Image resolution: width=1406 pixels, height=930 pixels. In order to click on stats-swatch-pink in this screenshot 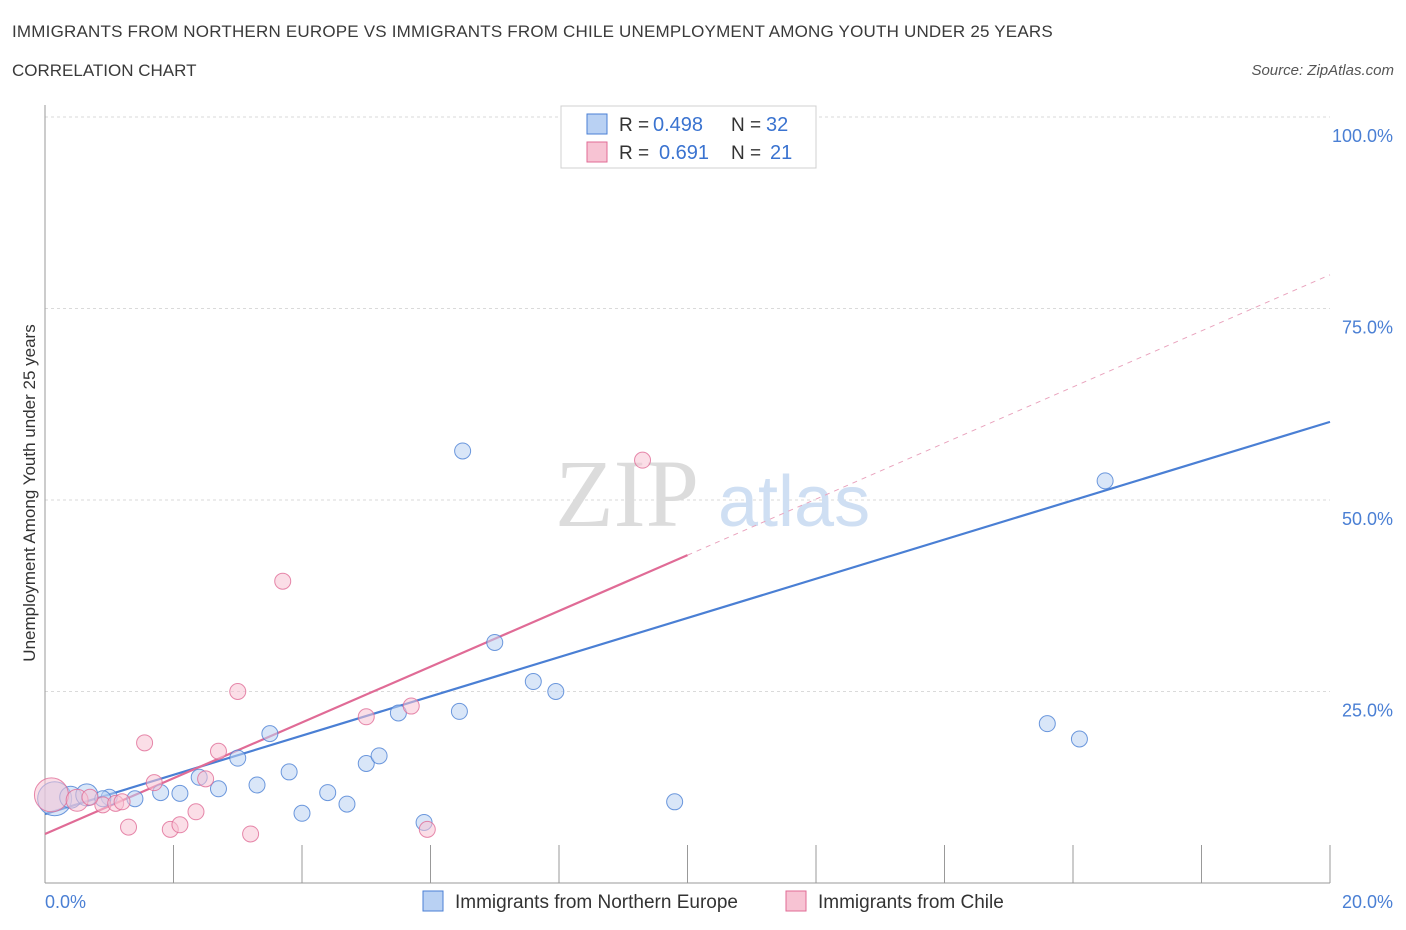, I will do `click(597, 152)`.